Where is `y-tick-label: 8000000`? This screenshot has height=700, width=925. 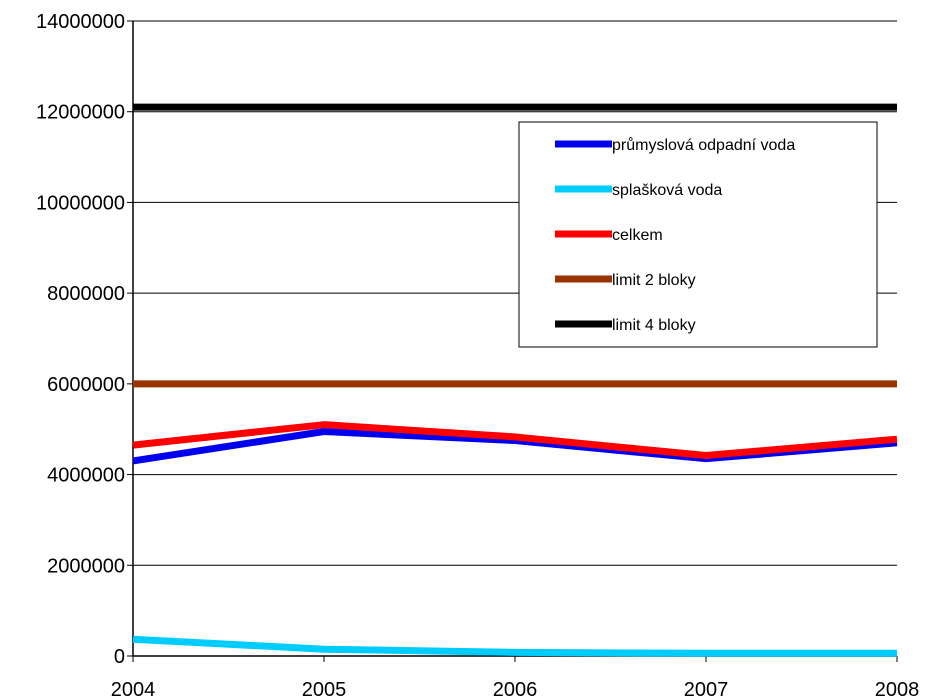
y-tick-label: 8000000 is located at coordinates (86, 294).